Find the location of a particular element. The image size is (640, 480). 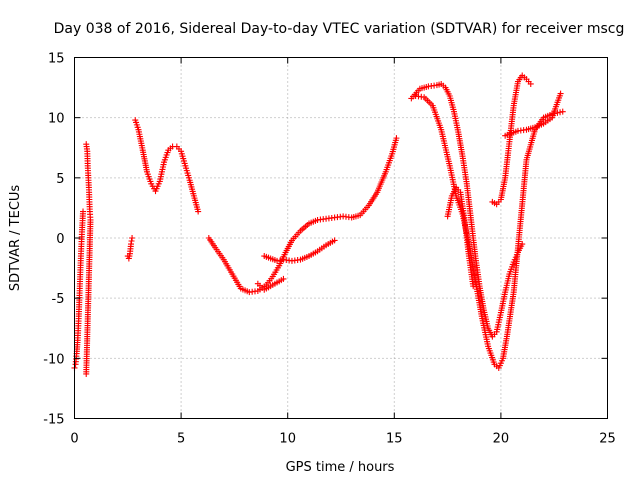

y-tick-label: 5 is located at coordinates (60, 179).